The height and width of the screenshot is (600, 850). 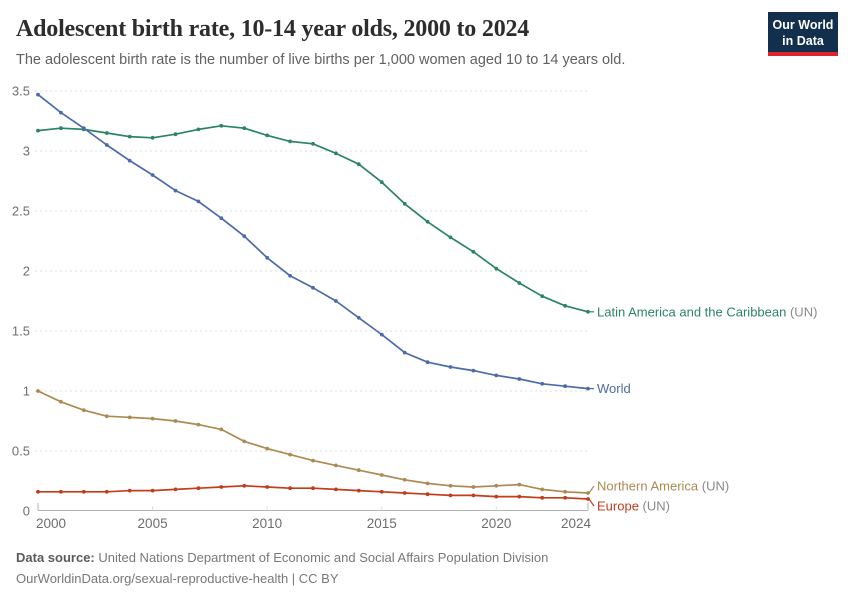 I want to click on y-axis-tick-label: 1.5, so click(x=21, y=331).